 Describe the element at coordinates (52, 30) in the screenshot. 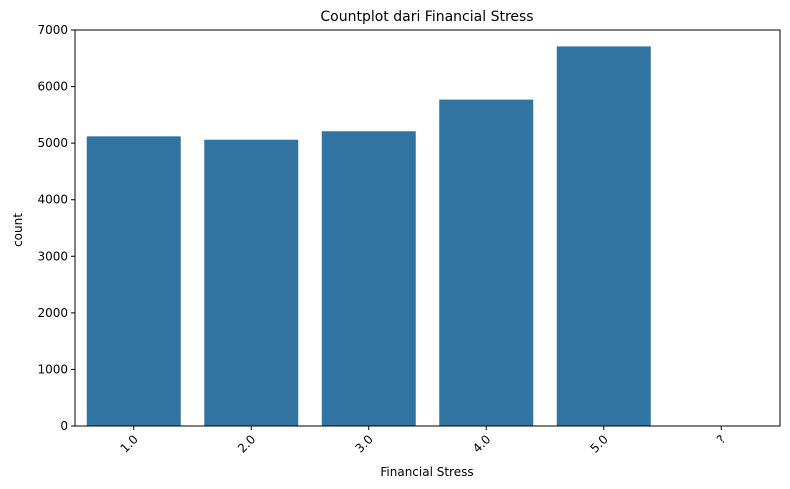

I see `y-tick-label: 7000` at that location.